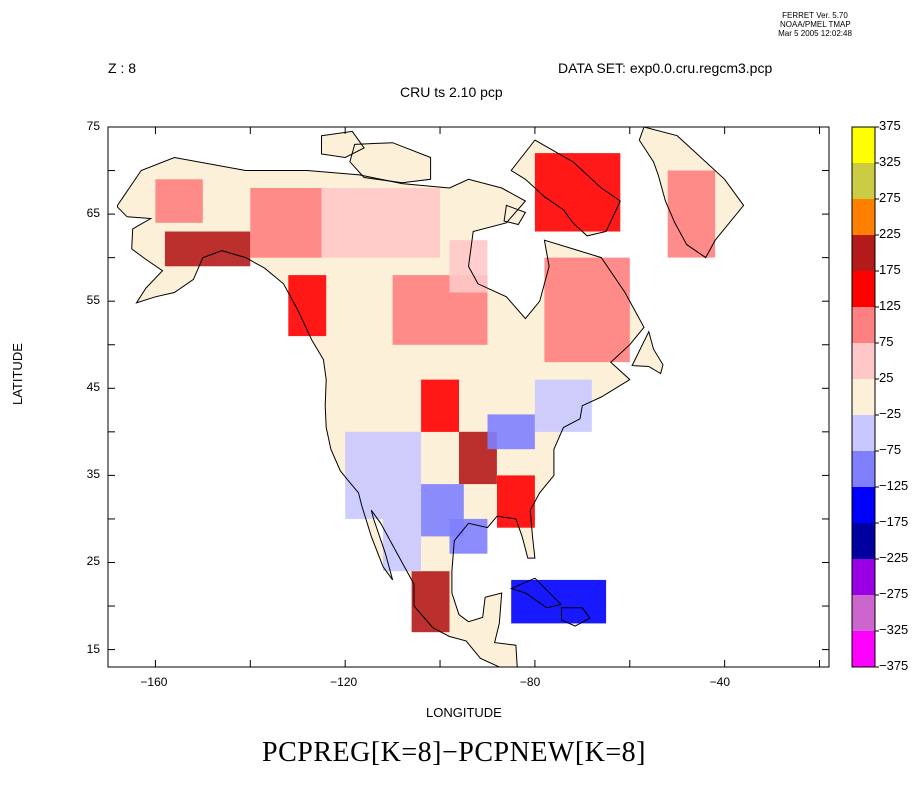 The width and height of the screenshot is (921, 794). I want to click on region-british-columbia-coast, so click(307, 306).